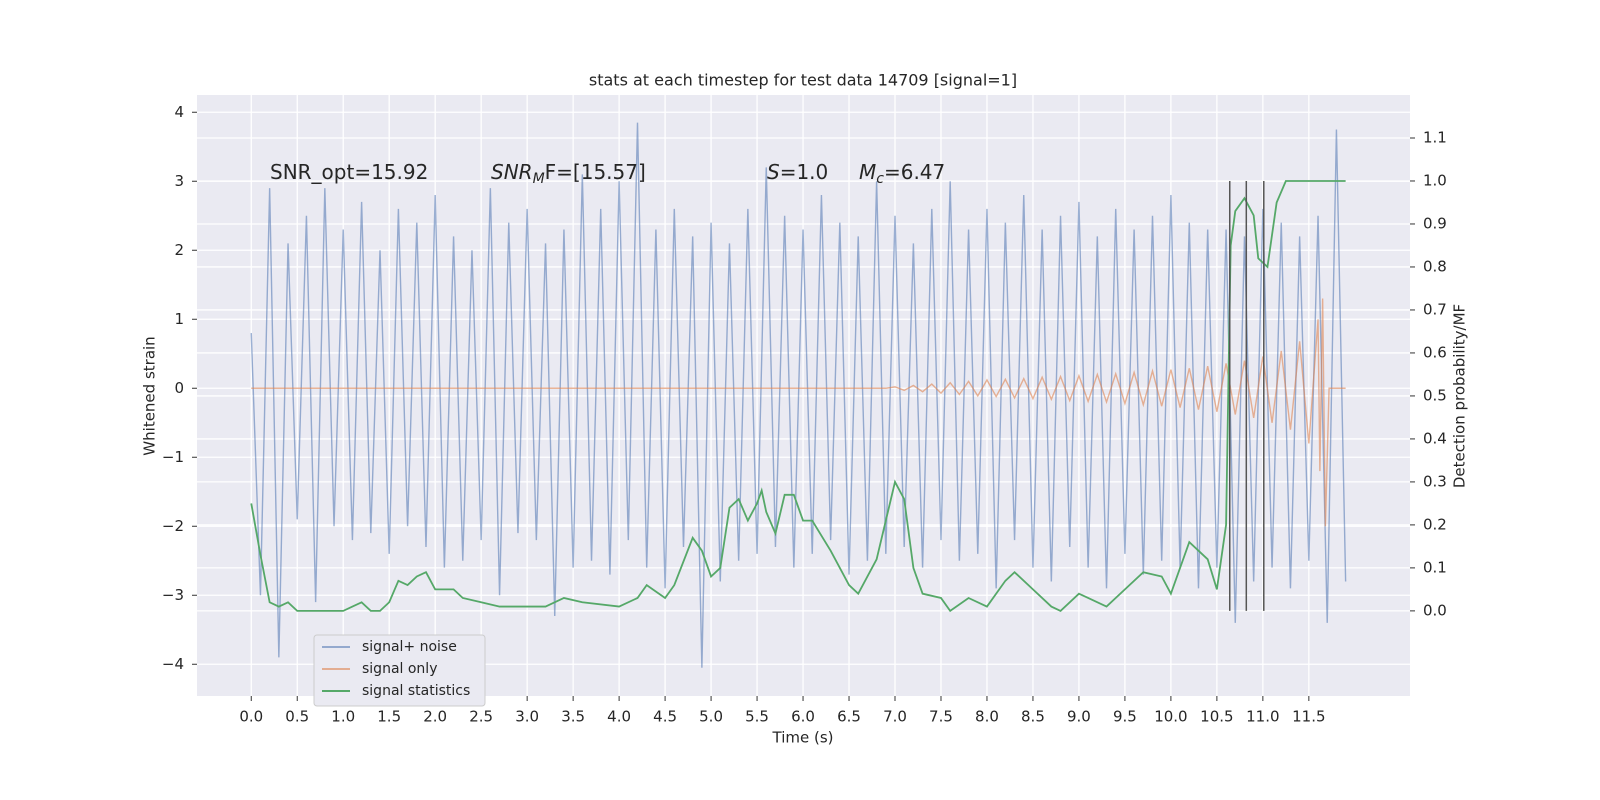  I want to click on x-tick-label: 0.0, so click(251, 717).